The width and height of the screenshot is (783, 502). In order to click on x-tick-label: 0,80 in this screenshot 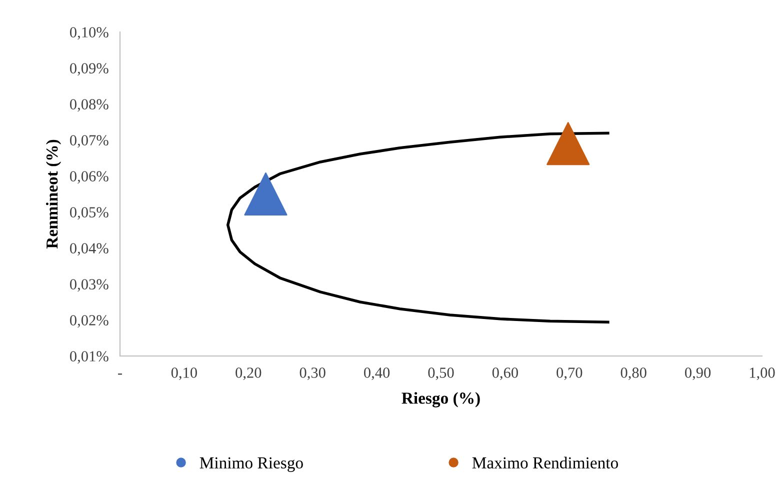, I will do `click(633, 374)`.